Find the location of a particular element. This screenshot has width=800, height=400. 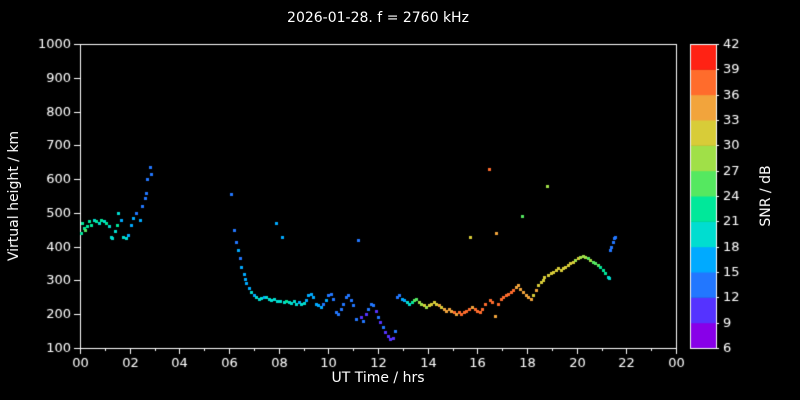

x-axis-label: UT Time / hrs is located at coordinates (378, 378).